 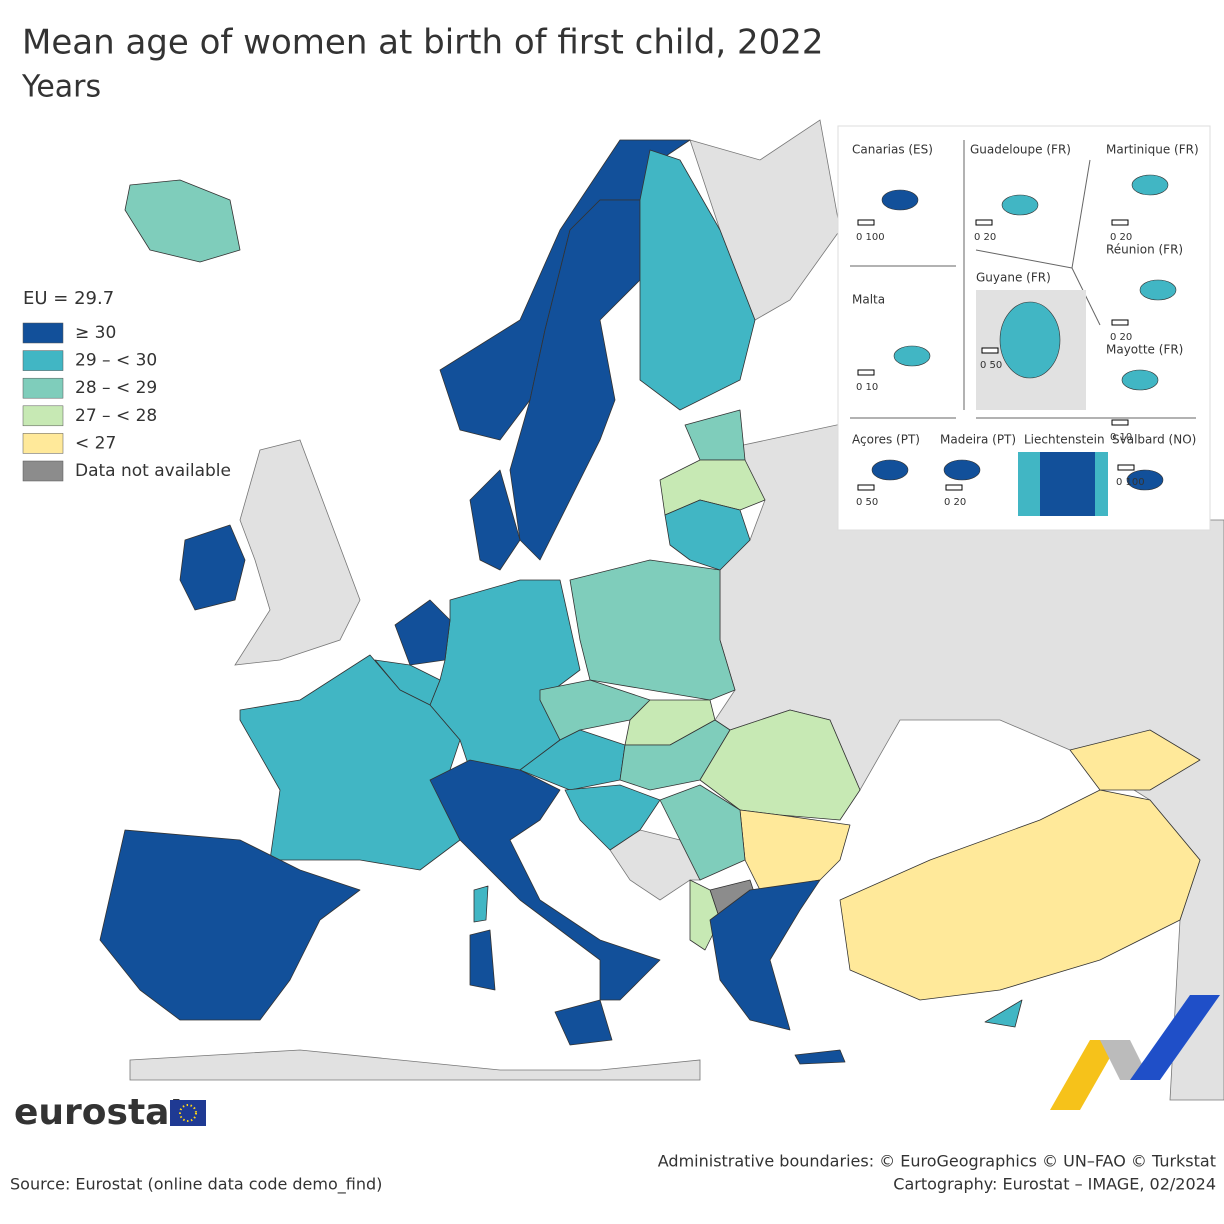 What do you see at coordinates (1003, 1013) in the screenshot?
I see `cyprus` at bounding box center [1003, 1013].